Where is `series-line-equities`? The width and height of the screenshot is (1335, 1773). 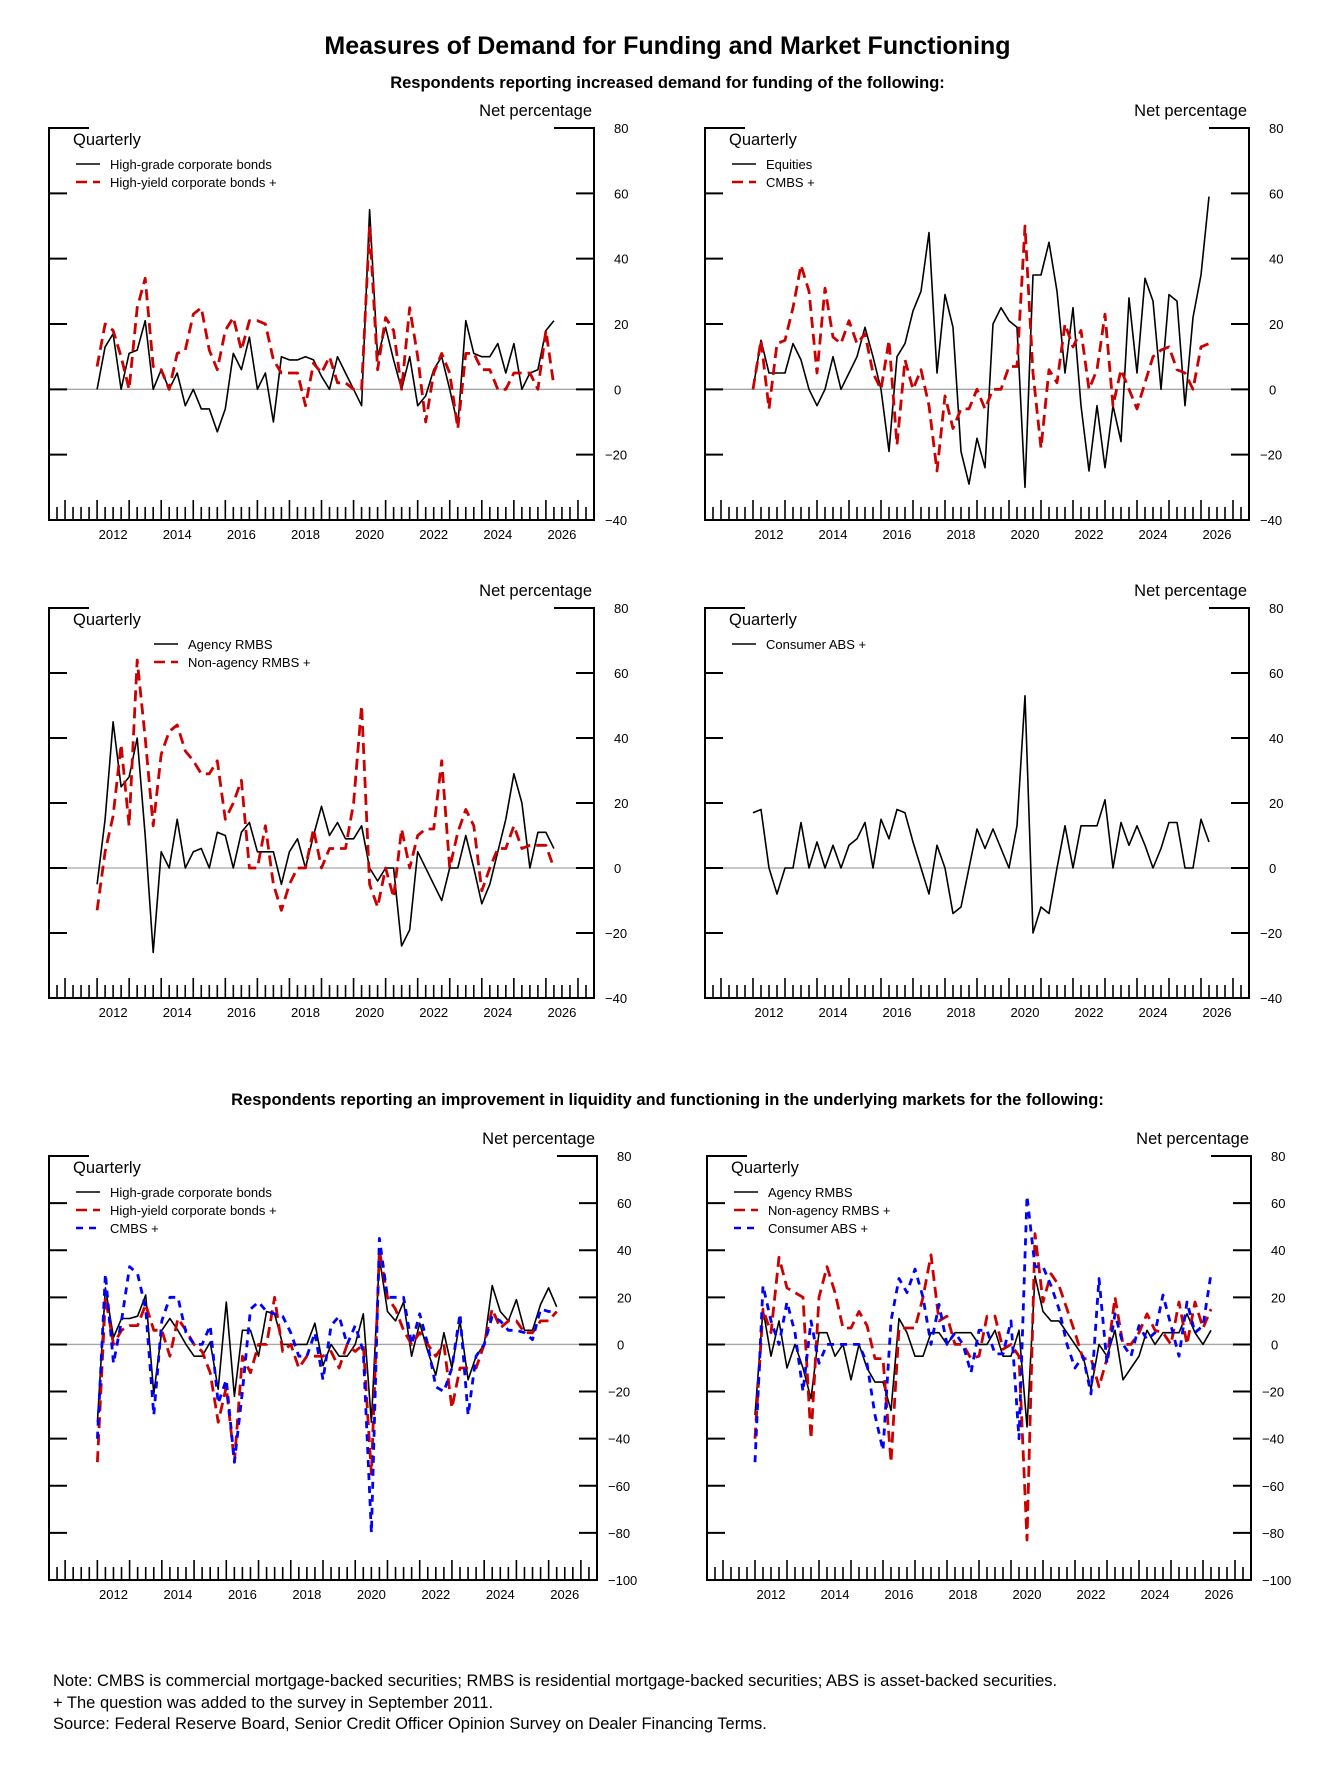 series-line-equities is located at coordinates (981, 342).